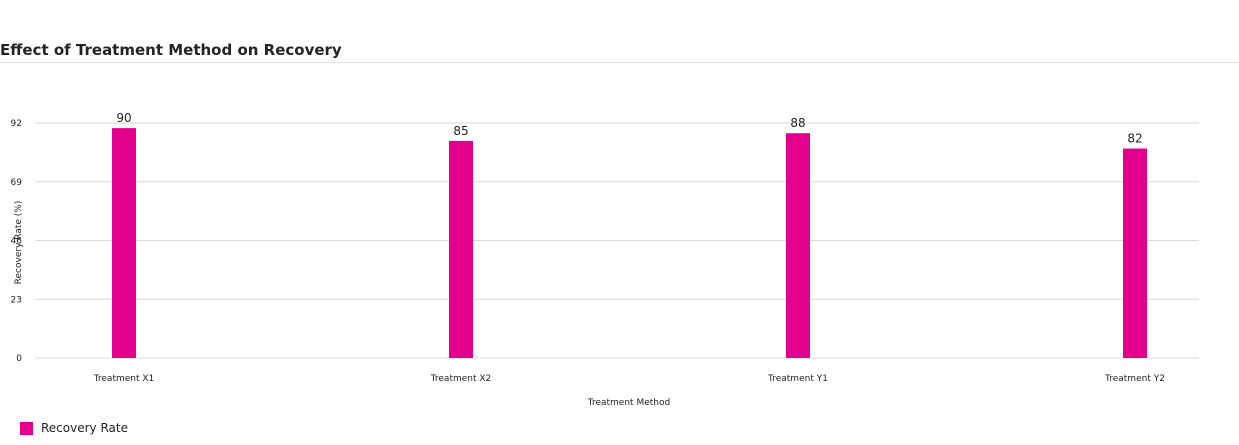 This screenshot has width=1239, height=445. I want to click on bar-data-label: 88, so click(797, 123).